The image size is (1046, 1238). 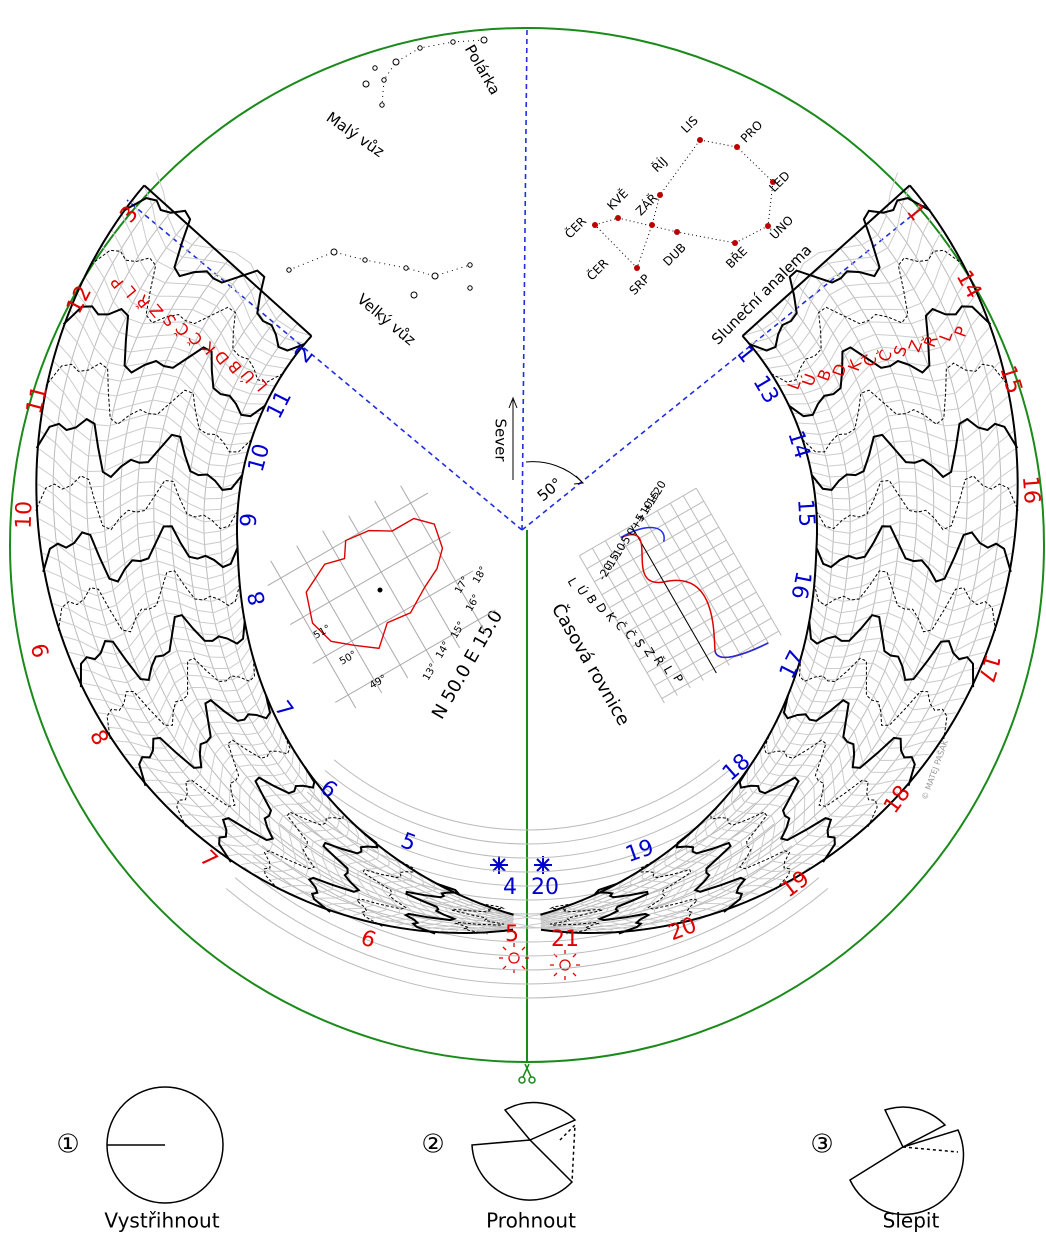 What do you see at coordinates (630, 634) in the screenshot?
I see `eot-month: Č` at bounding box center [630, 634].